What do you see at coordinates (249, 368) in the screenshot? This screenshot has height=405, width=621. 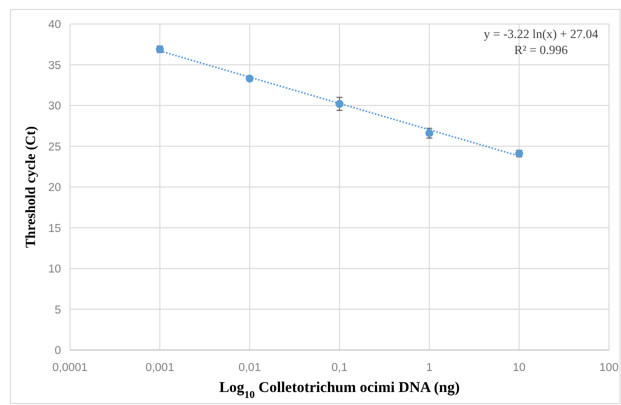 I see `x-tick-label: 0,01` at bounding box center [249, 368].